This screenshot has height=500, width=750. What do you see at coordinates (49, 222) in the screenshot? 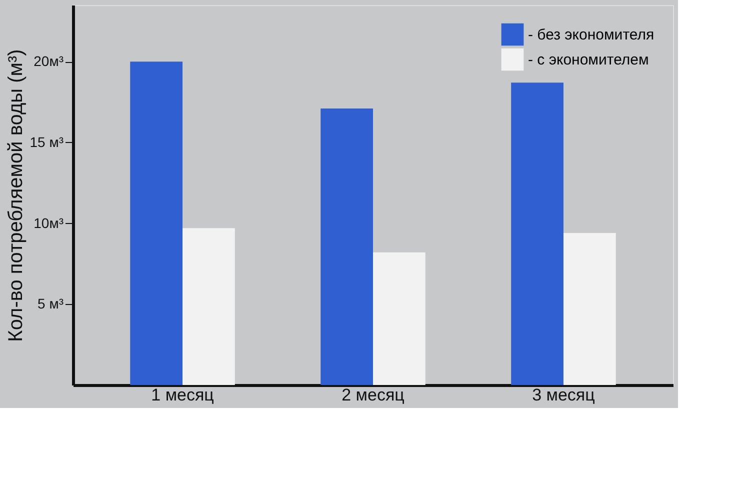
I see `y-tick-label: 10м³` at bounding box center [49, 222].